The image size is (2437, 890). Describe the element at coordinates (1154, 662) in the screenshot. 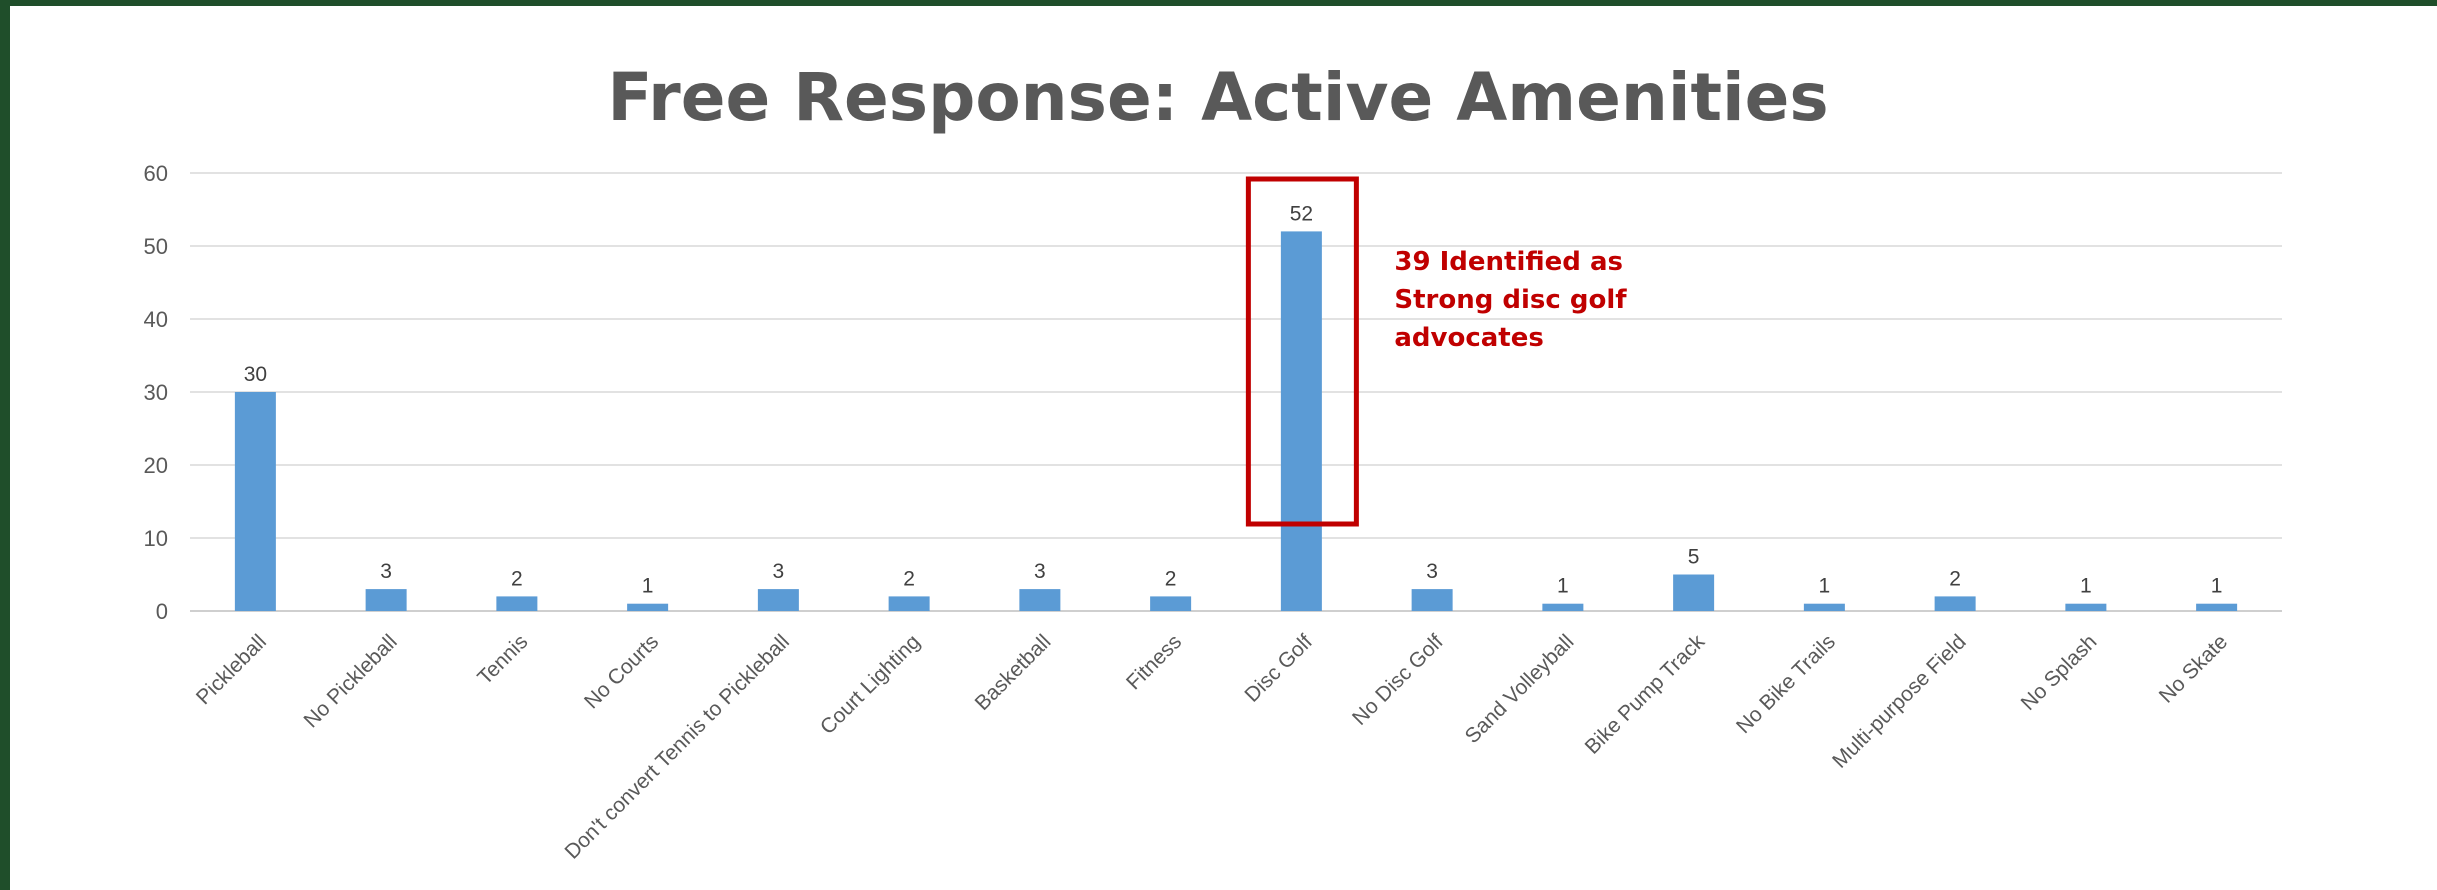

I see `category-label: Fitness` at that location.